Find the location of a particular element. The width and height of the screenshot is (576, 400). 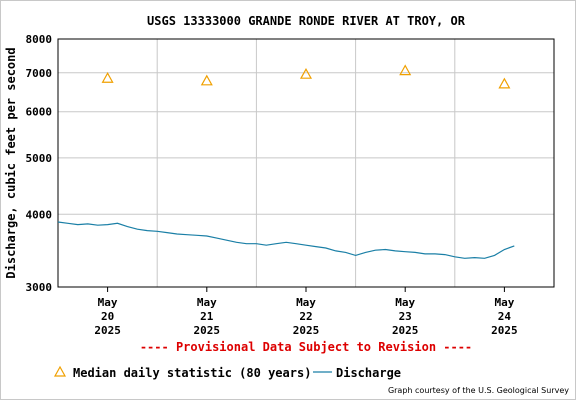

y-tick-label: 6000 is located at coordinates (39, 112).